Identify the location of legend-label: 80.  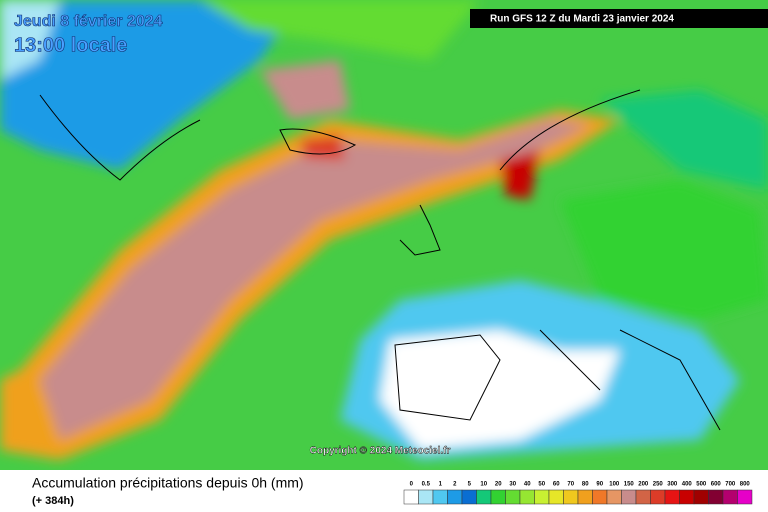
(585, 485).